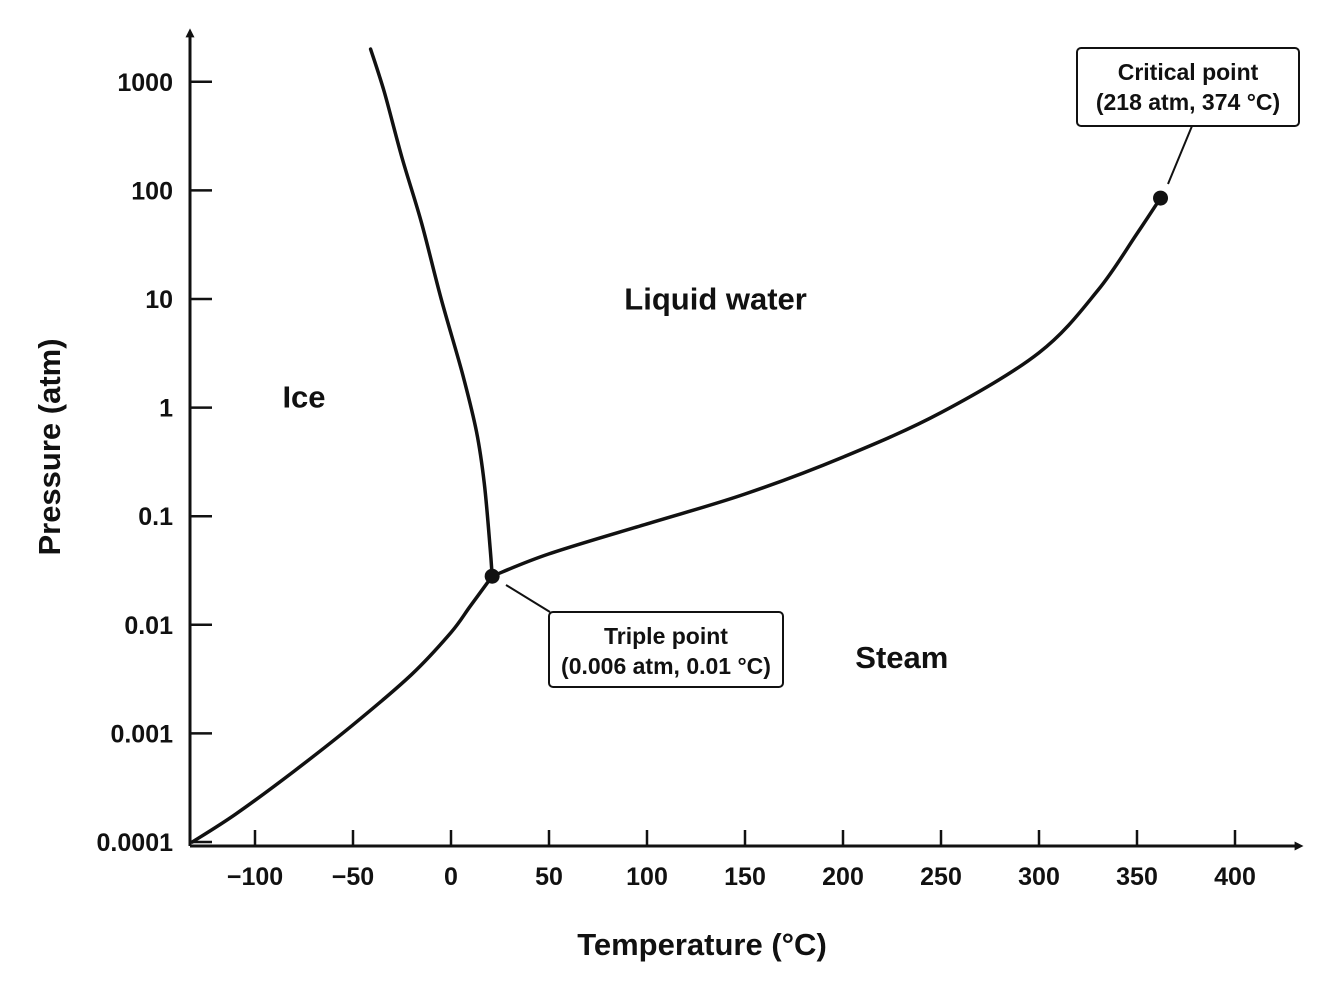 The height and width of the screenshot is (1008, 1344). I want to click on x-tick-label: −100, so click(255, 877).